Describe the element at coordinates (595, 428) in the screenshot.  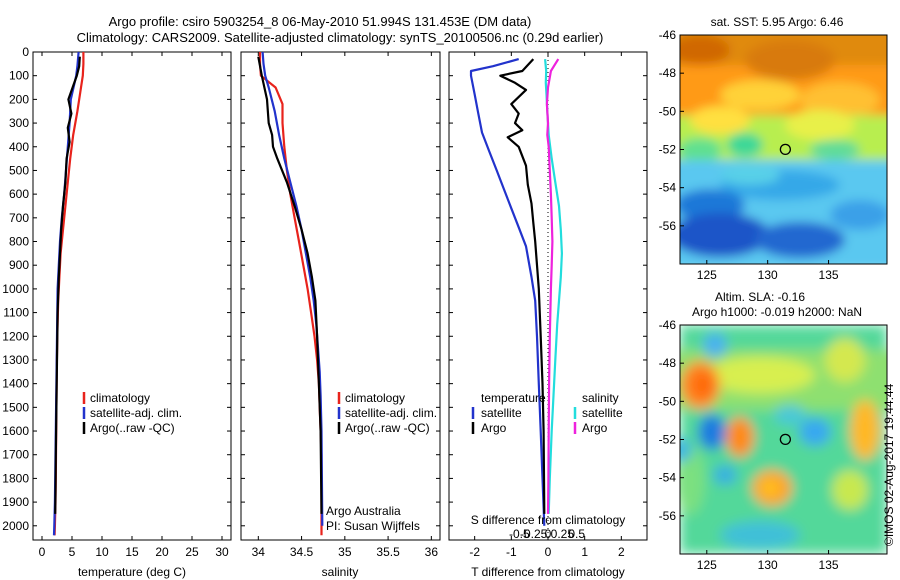
I see `legend-sal-argo-label: Argo` at that location.